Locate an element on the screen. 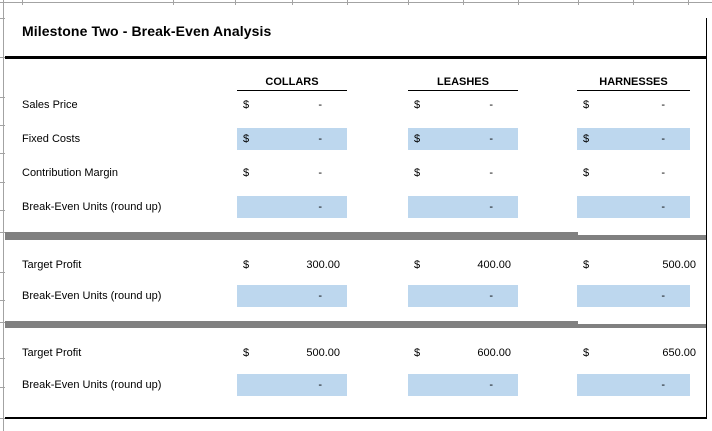 The height and width of the screenshot is (431, 712). result-cell-break-even-2-leashes: - is located at coordinates (463, 296).